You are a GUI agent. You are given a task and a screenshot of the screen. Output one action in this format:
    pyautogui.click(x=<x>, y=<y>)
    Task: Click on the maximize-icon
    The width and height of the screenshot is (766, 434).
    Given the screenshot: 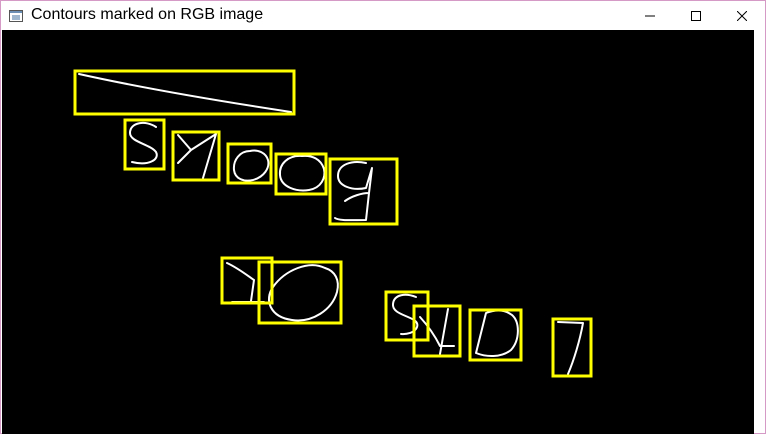 What is the action you would take?
    pyautogui.click(x=696, y=15)
    